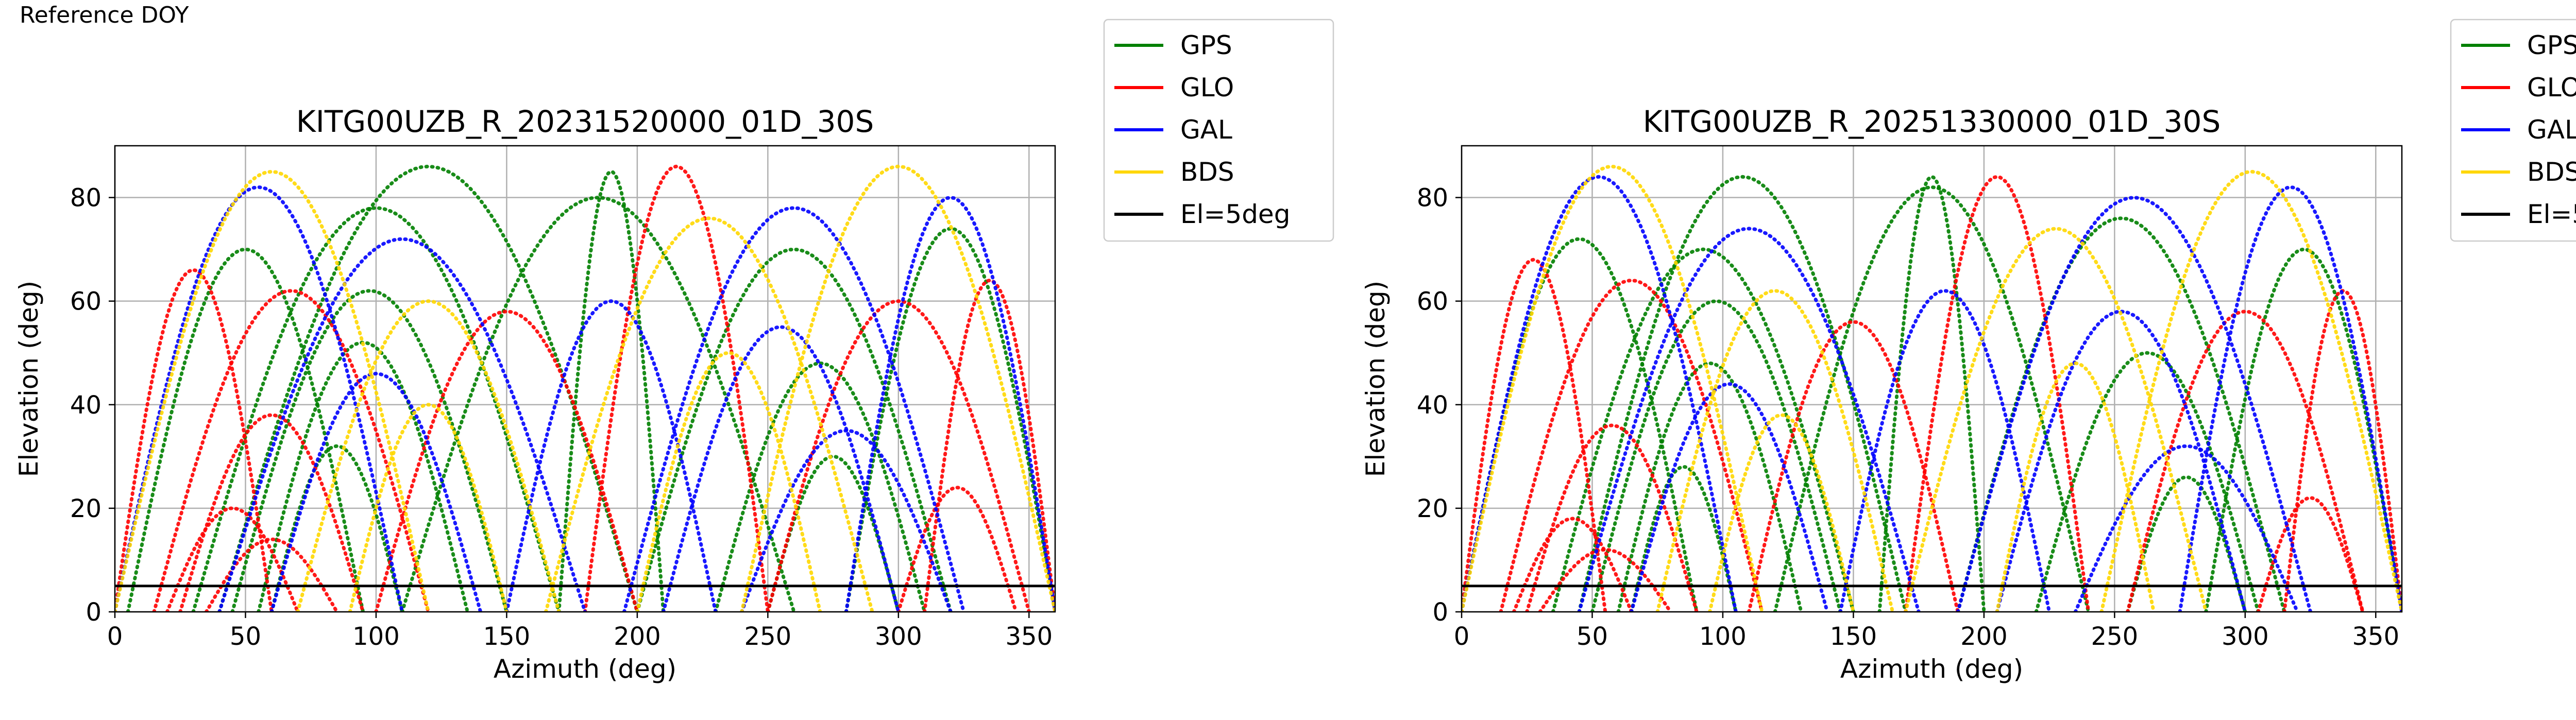  I want to click on x-axis-label: Azimuth (deg), so click(585, 669).